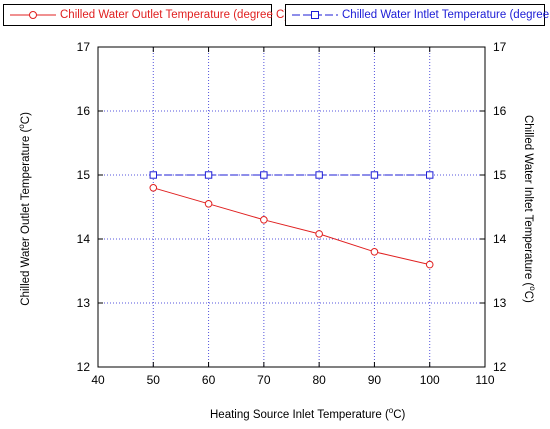  Describe the element at coordinates (500, 175) in the screenshot. I see `y-tick-label-right: 15` at that location.